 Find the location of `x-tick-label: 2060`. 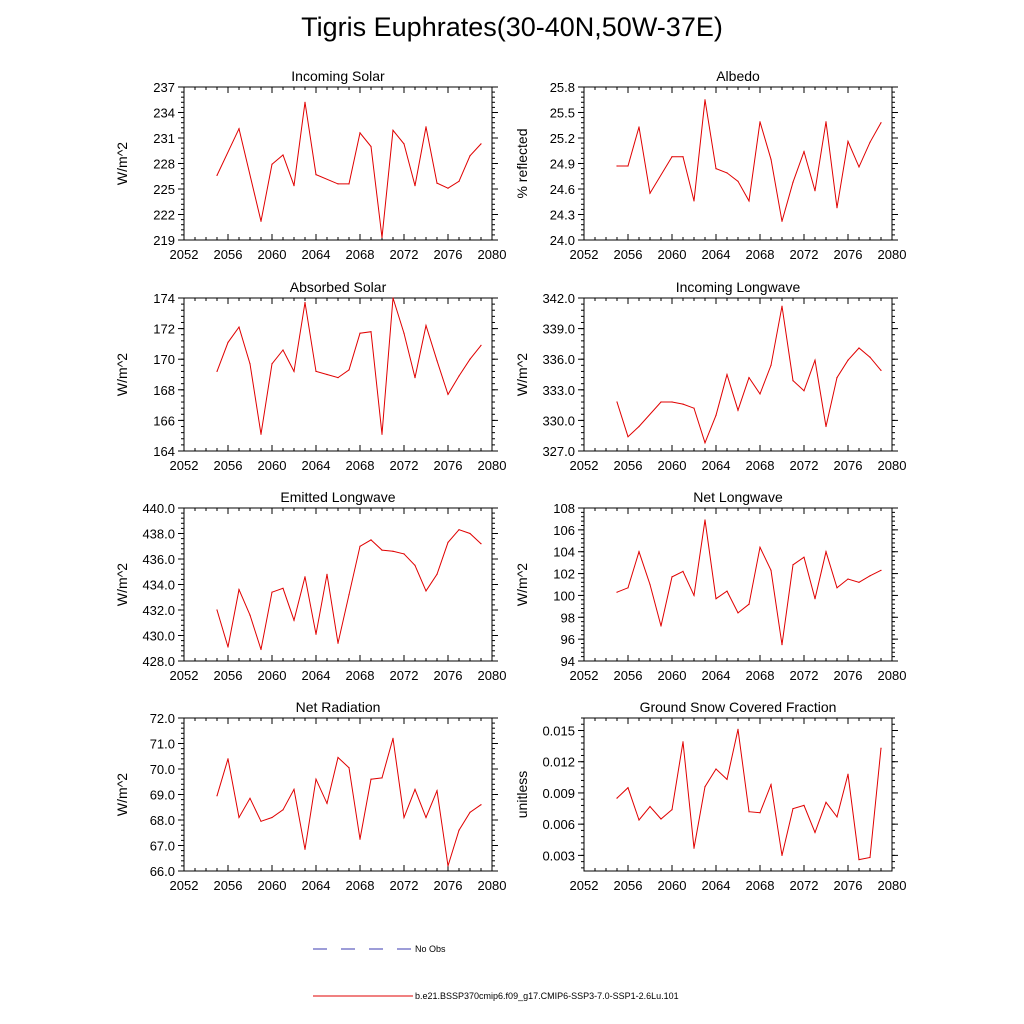

x-tick-label: 2060 is located at coordinates (672, 885).